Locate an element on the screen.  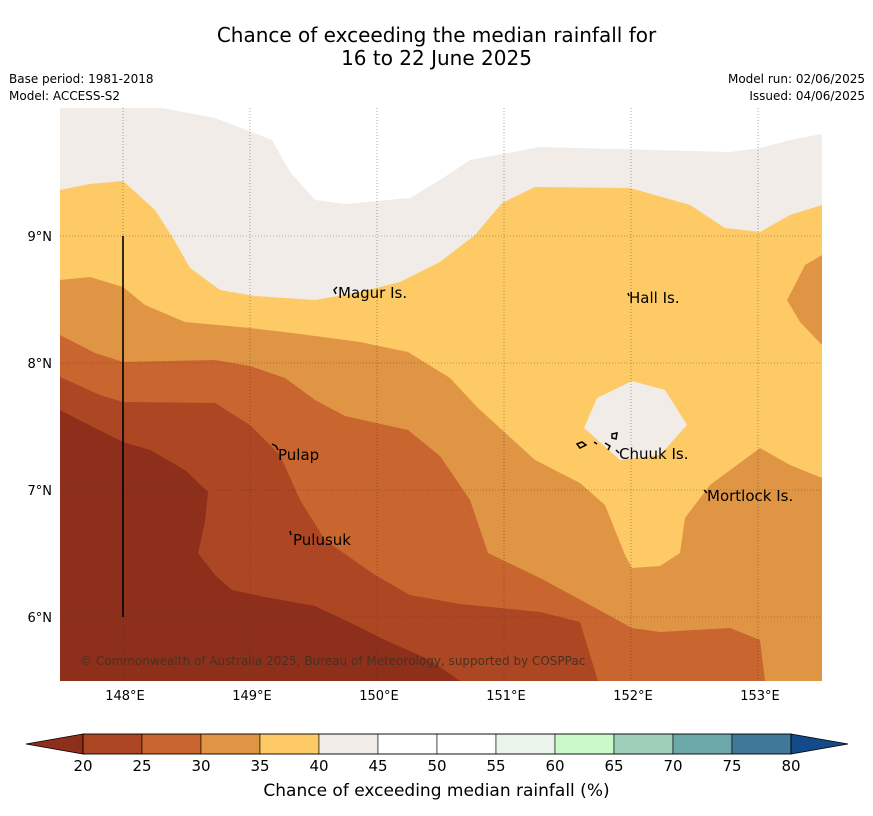
colorbar-tick-60: 60 is located at coordinates (554, 766).